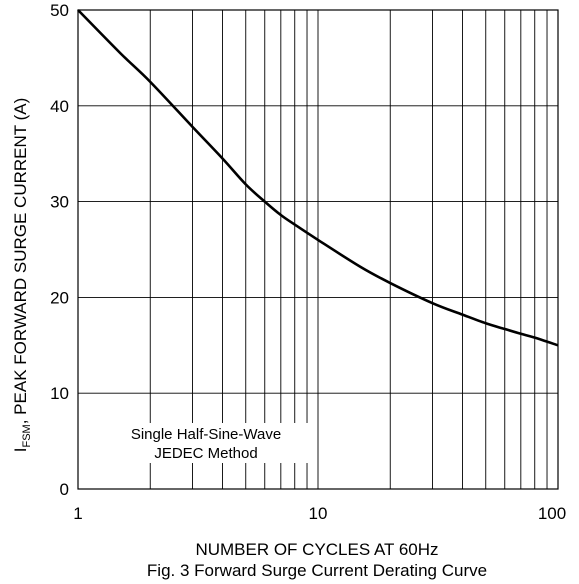 The width and height of the screenshot is (579, 584). What do you see at coordinates (77, 513) in the screenshot?
I see `x-tick-label: 1` at bounding box center [77, 513].